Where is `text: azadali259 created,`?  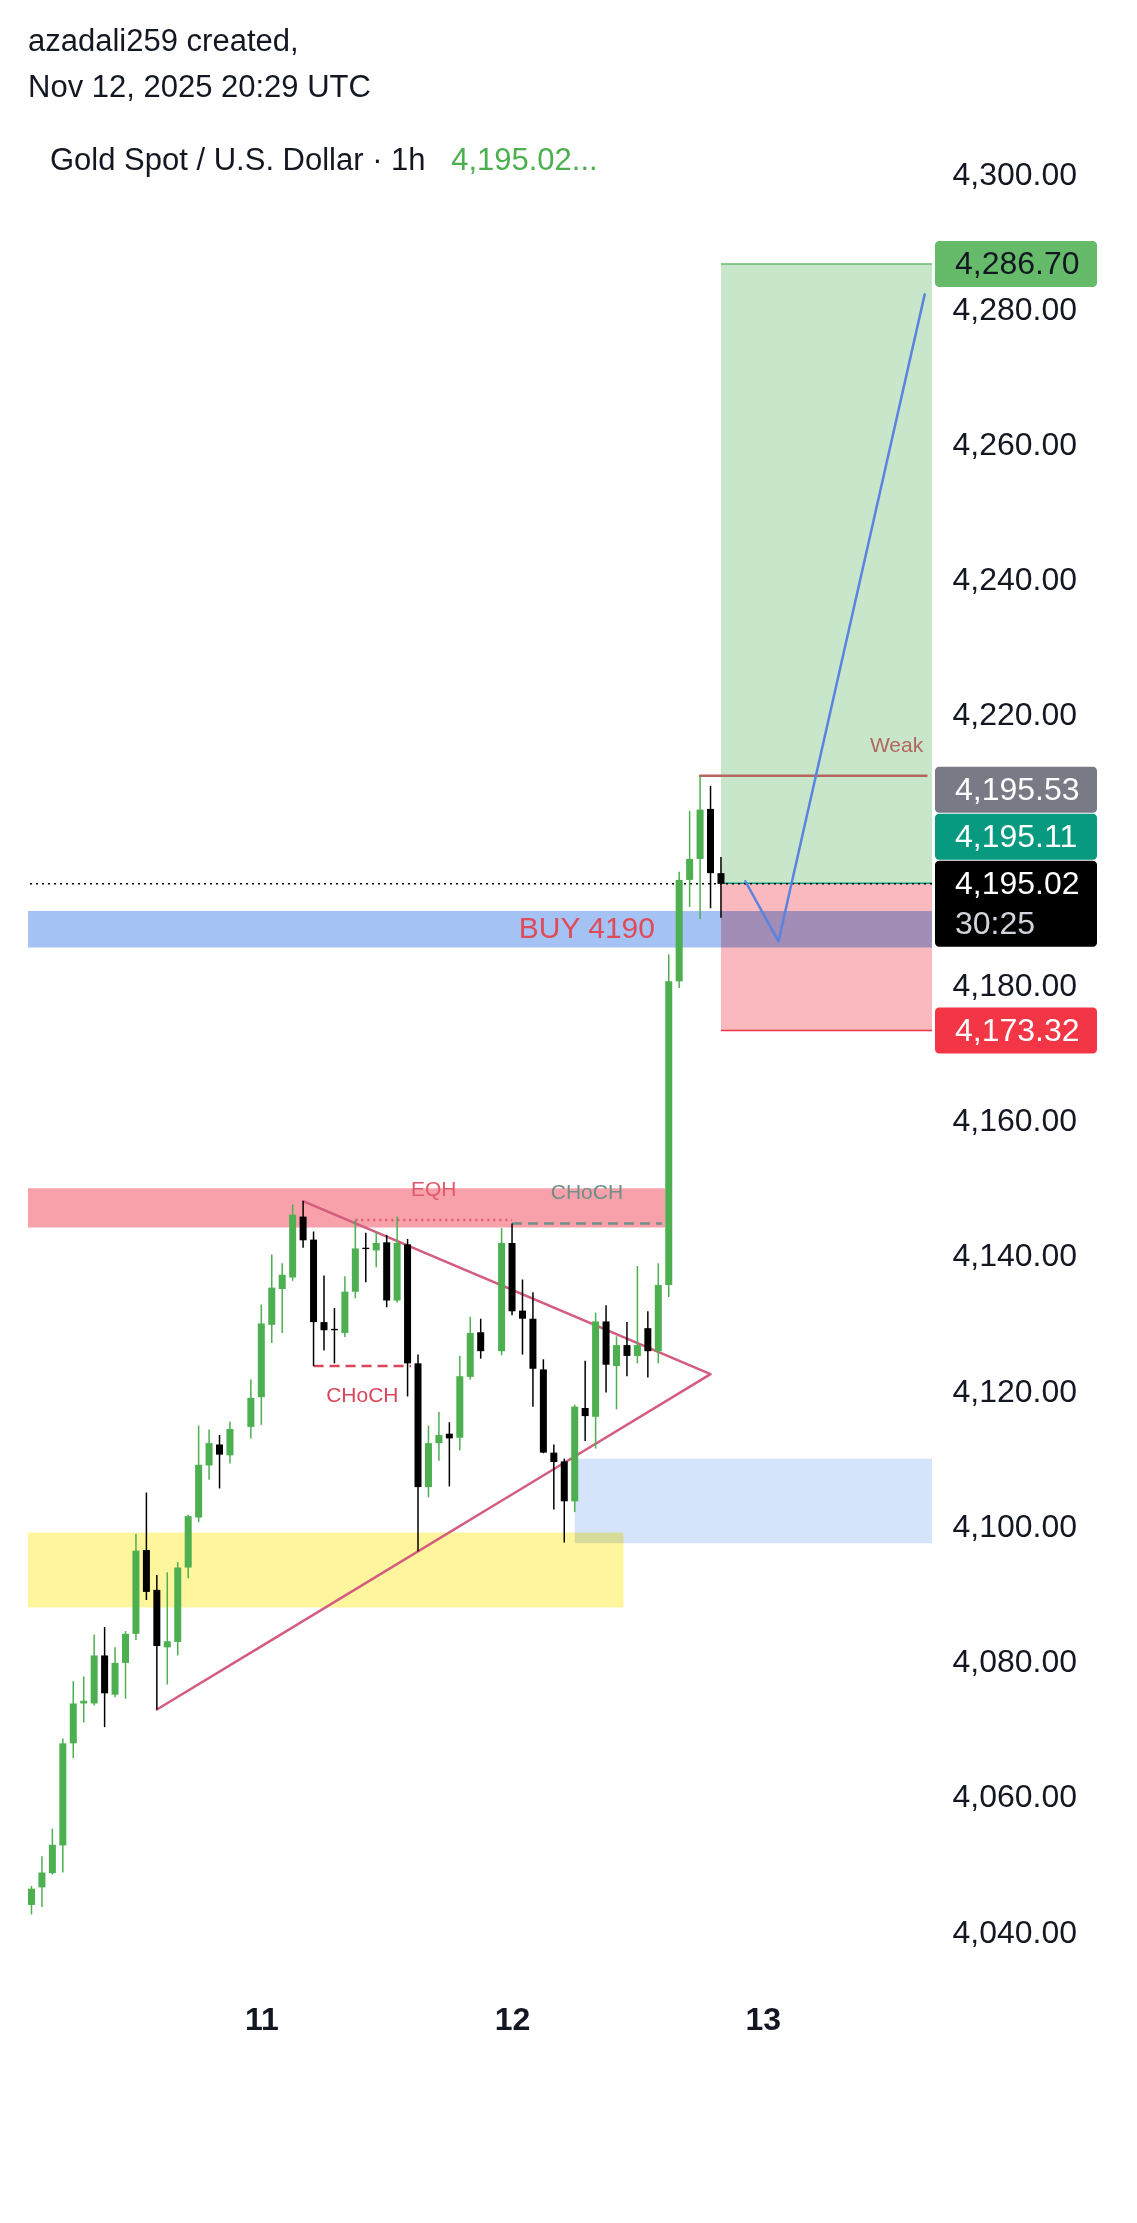 text: azadali259 created, is located at coordinates (163, 40).